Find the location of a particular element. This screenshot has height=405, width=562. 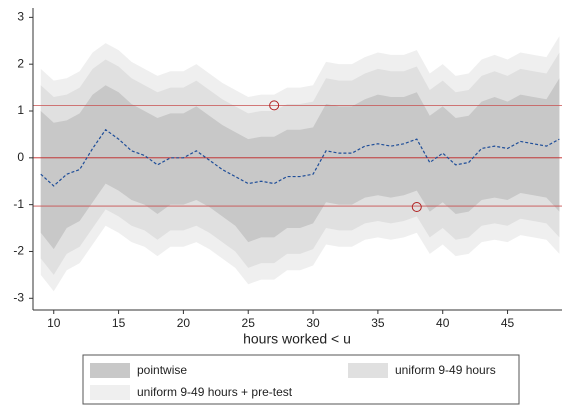

y-tick-label: -2 is located at coordinates (18, 251).